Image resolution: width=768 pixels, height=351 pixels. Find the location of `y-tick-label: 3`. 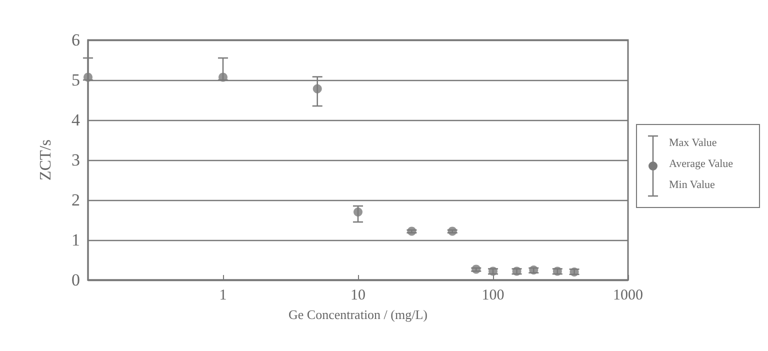

y-tick-label: 3 is located at coordinates (76, 160).